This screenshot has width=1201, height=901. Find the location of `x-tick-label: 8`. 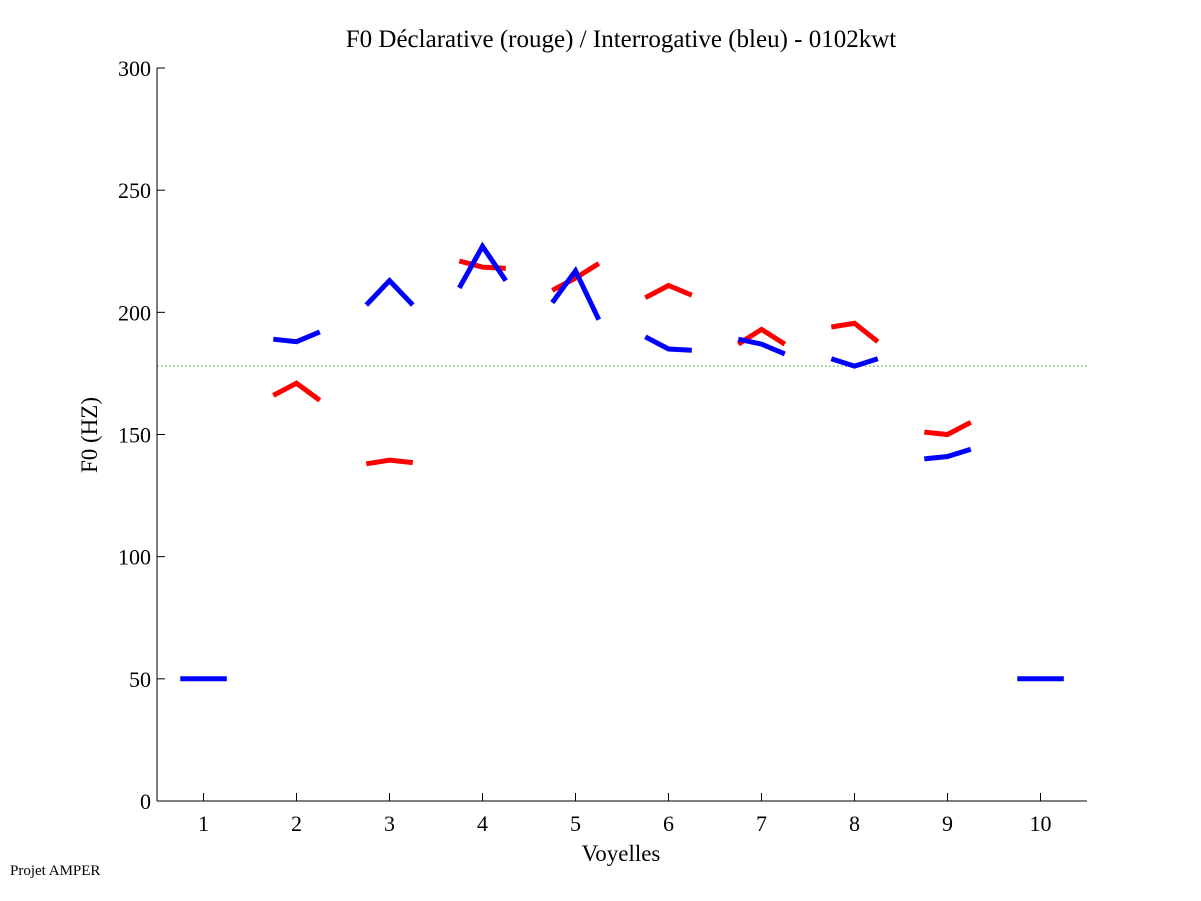

x-tick-label: 8 is located at coordinates (854, 823).